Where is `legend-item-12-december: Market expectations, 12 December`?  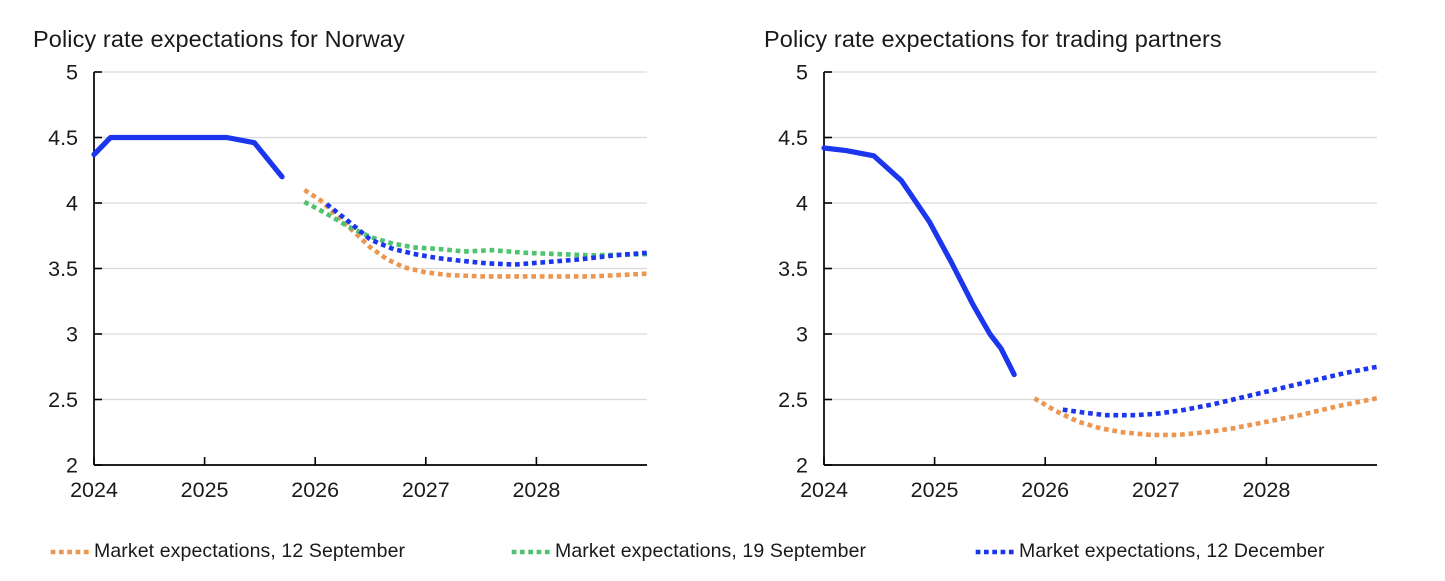
legend-item-12-december: Market expectations, 12 December is located at coordinates (1150, 551).